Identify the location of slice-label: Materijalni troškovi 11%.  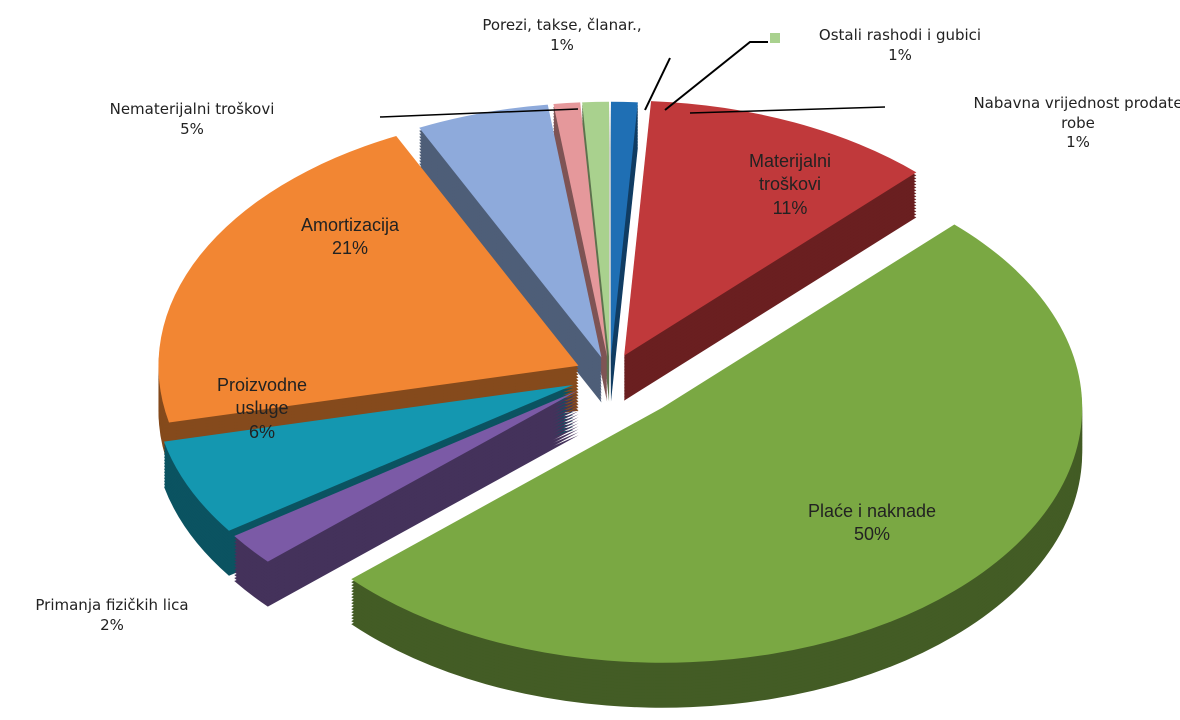
(790, 185).